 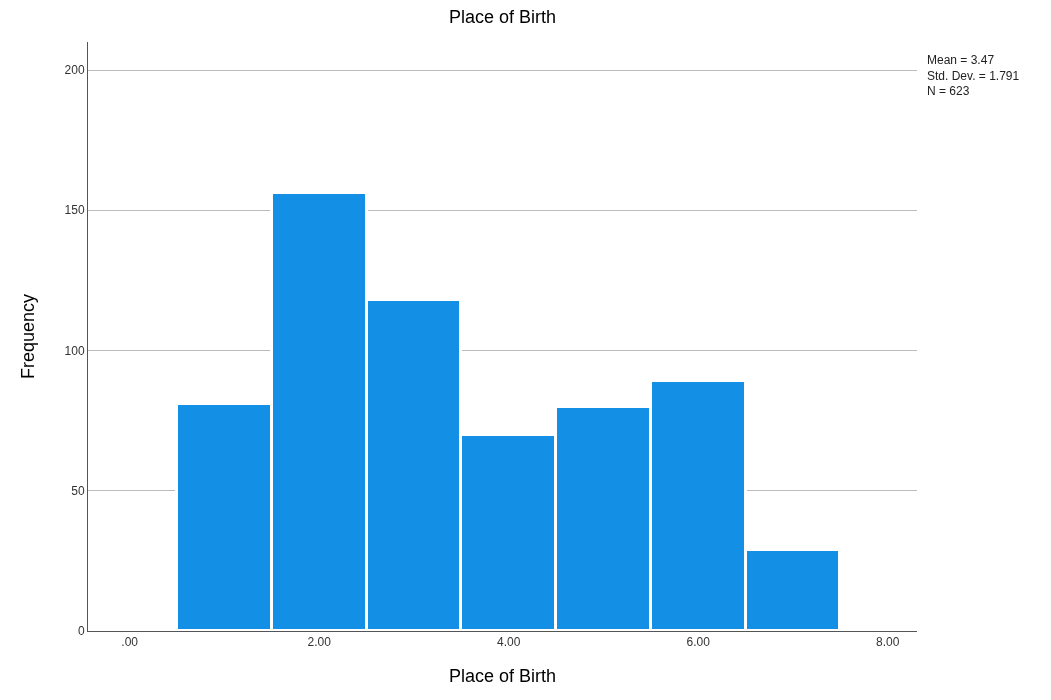 I want to click on text: Mean = 3.47 Std. Dev. = 1.791 N = 623, so click(x=973, y=76).